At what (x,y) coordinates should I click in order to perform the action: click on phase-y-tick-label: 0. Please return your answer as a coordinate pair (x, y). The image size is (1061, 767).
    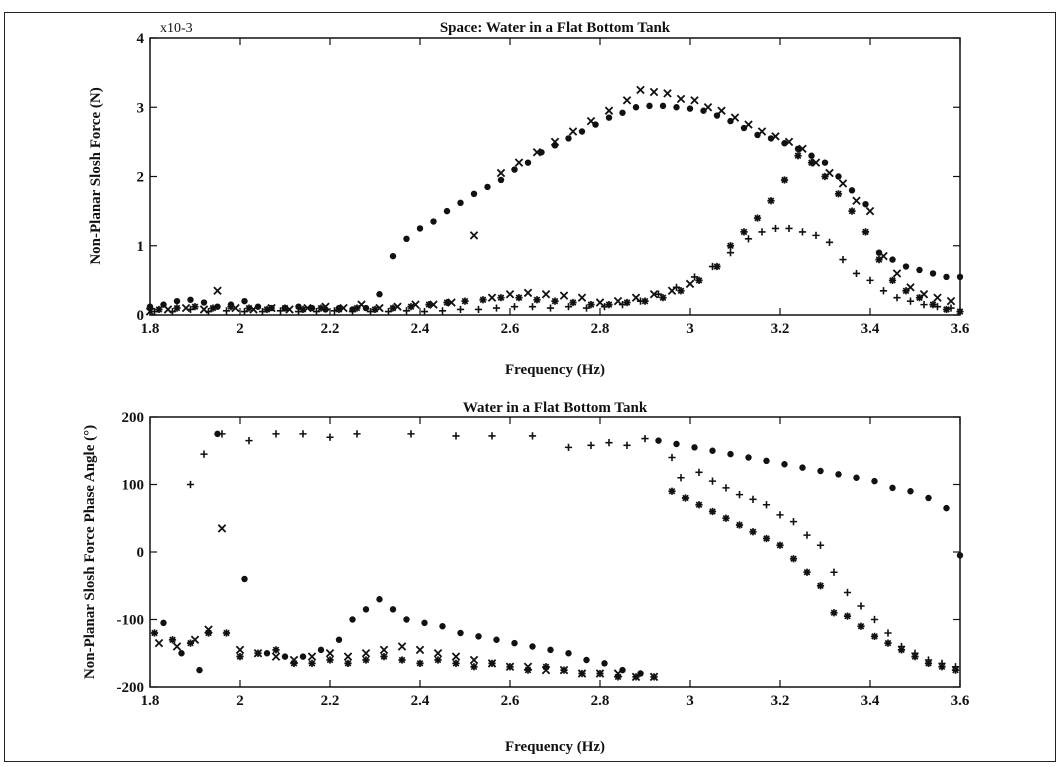
    Looking at the image, I should click on (141, 553).